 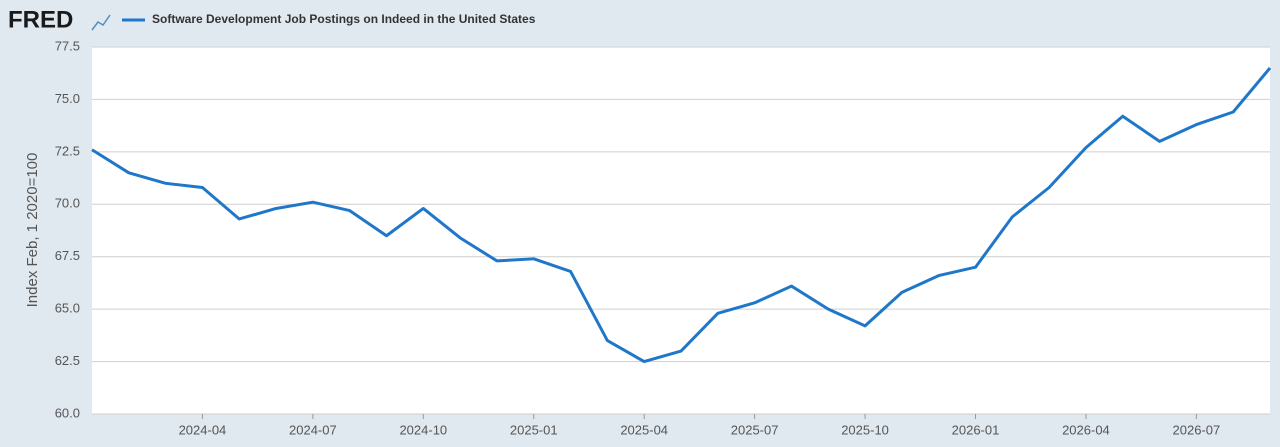 I want to click on logo: FRED, so click(x=40, y=19).